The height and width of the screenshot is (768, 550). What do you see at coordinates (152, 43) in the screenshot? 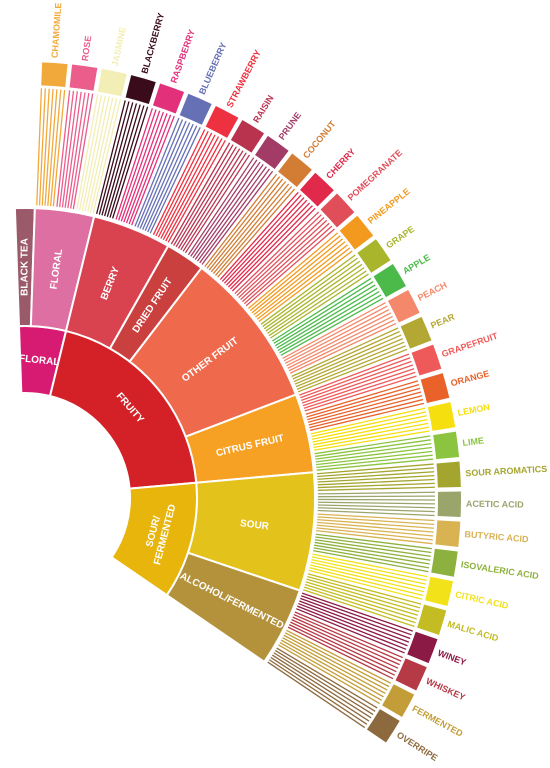
I see `flavor-label: BLACKBERRY` at bounding box center [152, 43].